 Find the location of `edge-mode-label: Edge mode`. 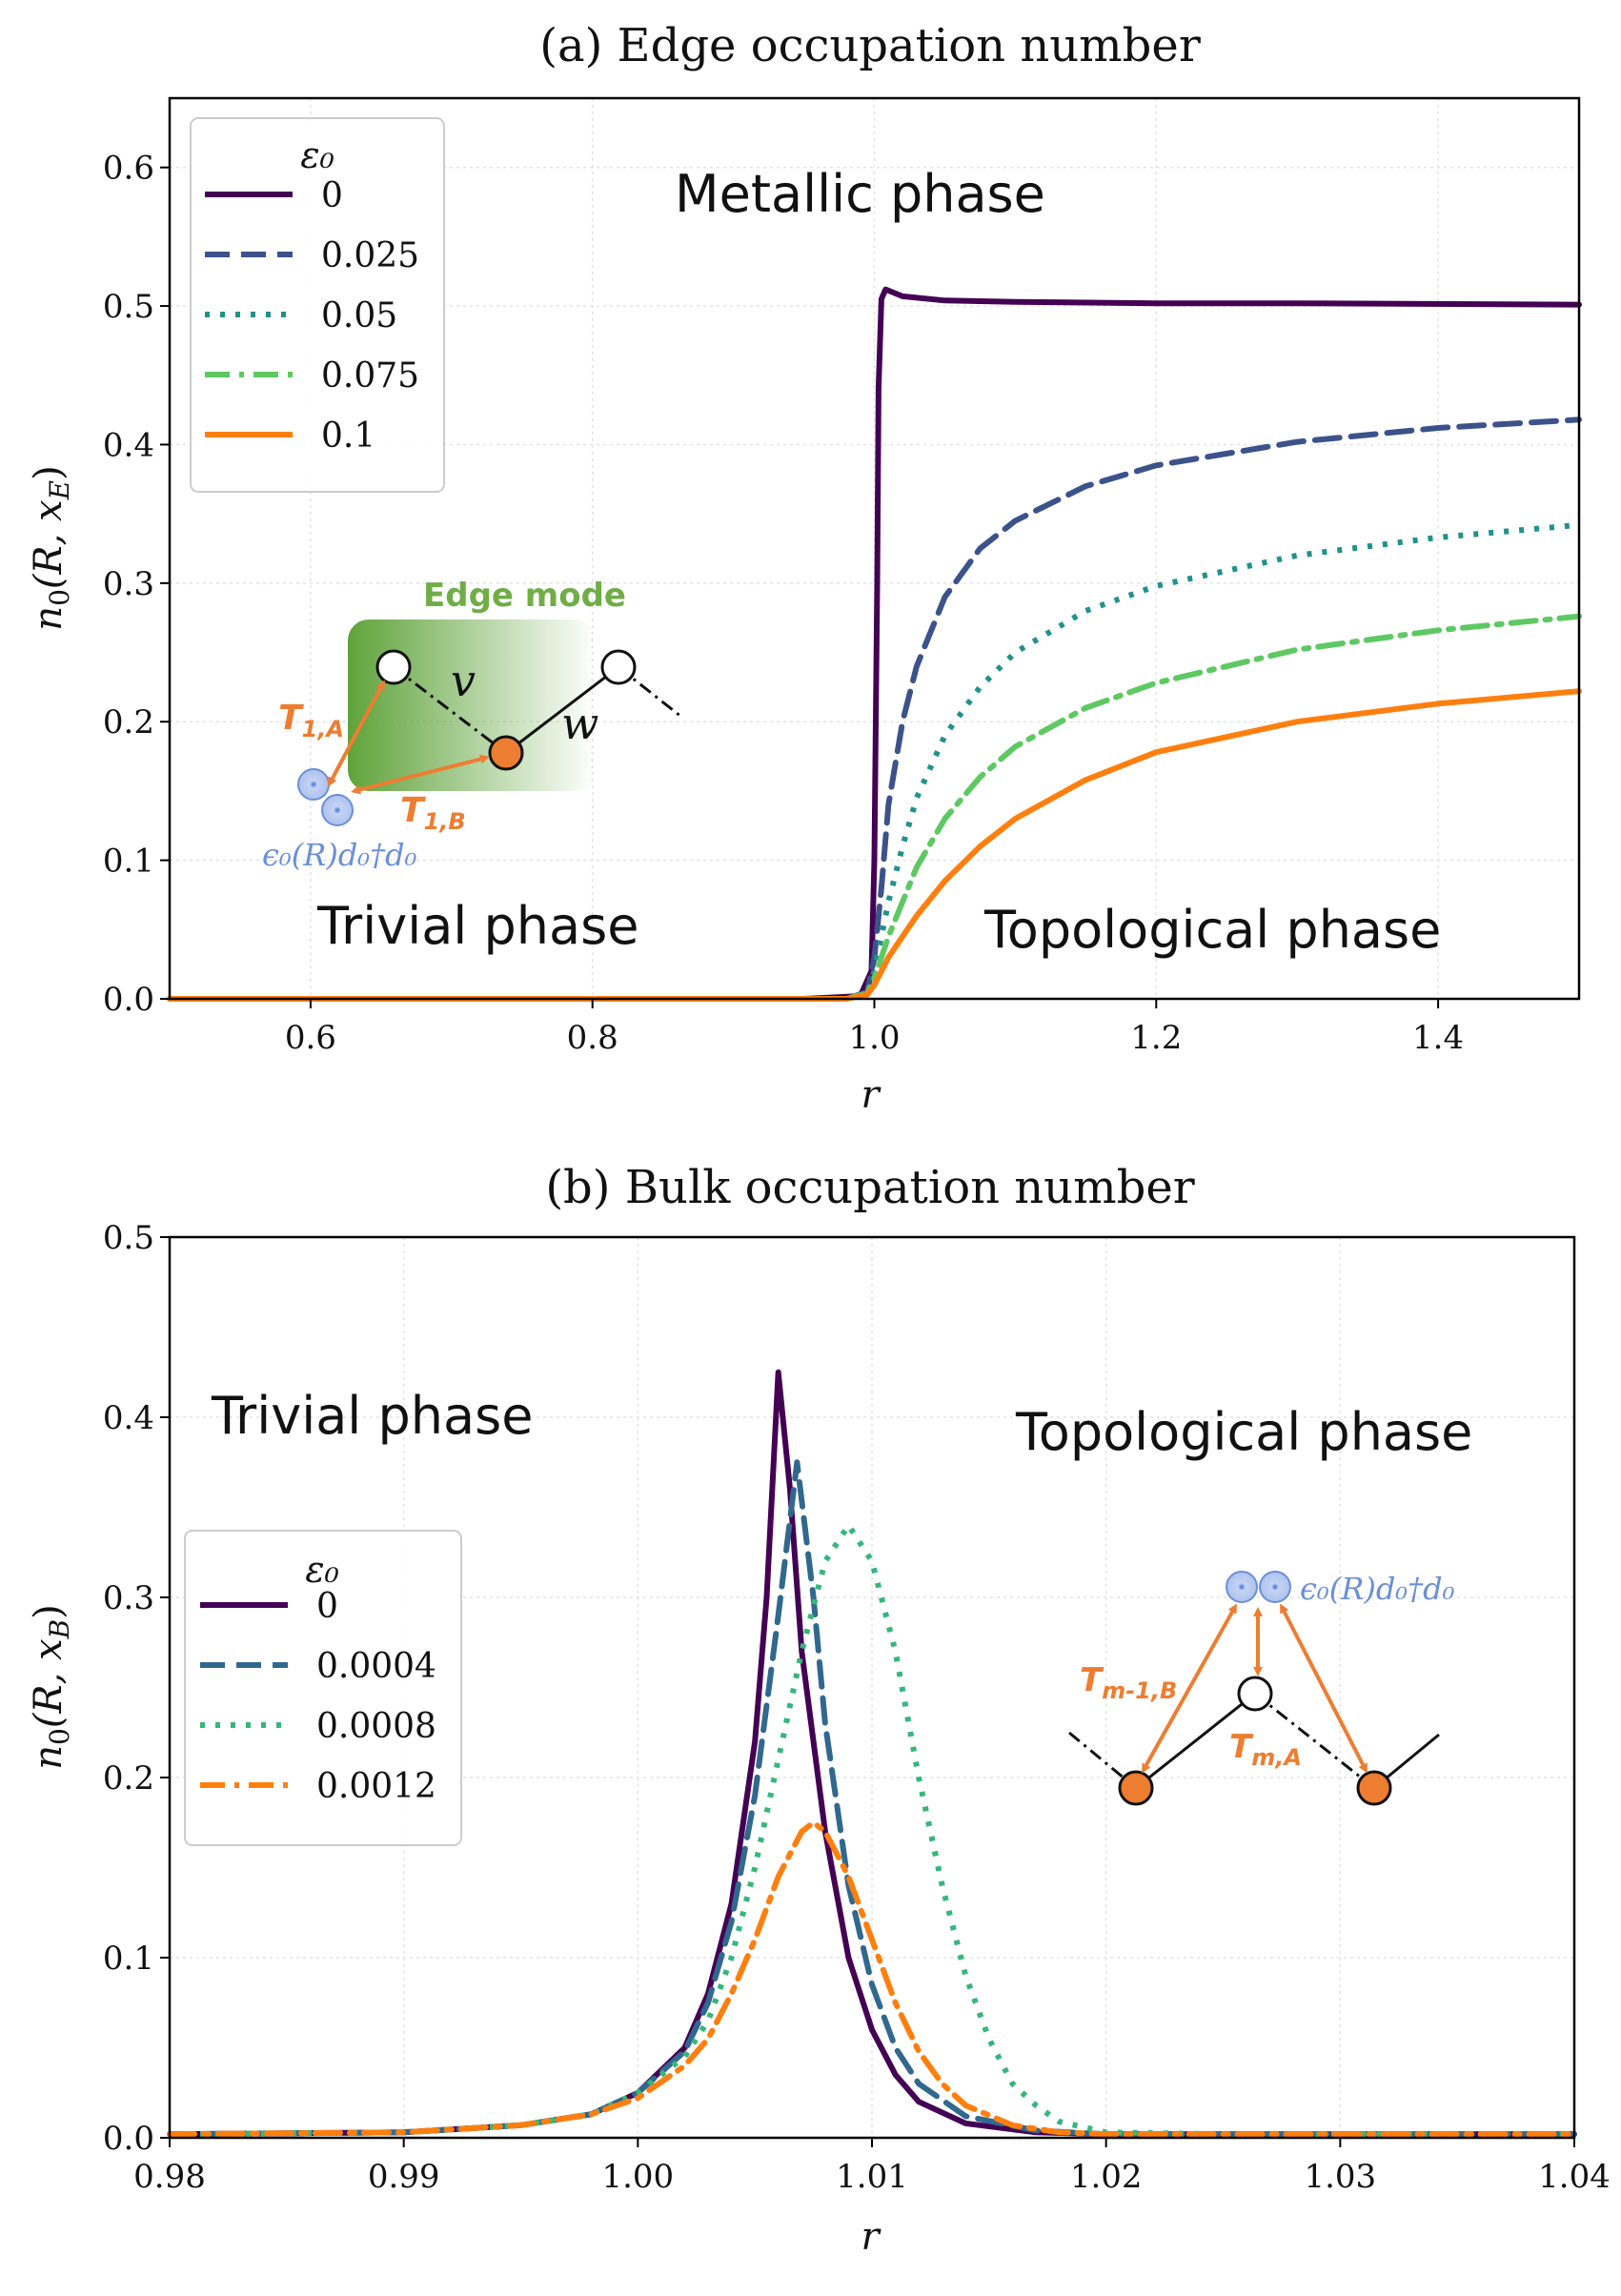

edge-mode-label: Edge mode is located at coordinates (524, 596).